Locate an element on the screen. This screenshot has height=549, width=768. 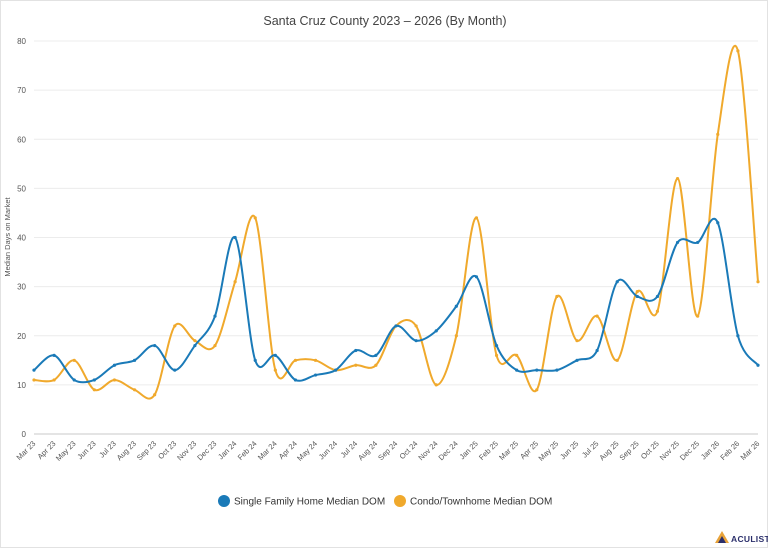
x-tick-label: Jun 24 is located at coordinates (328, 450).